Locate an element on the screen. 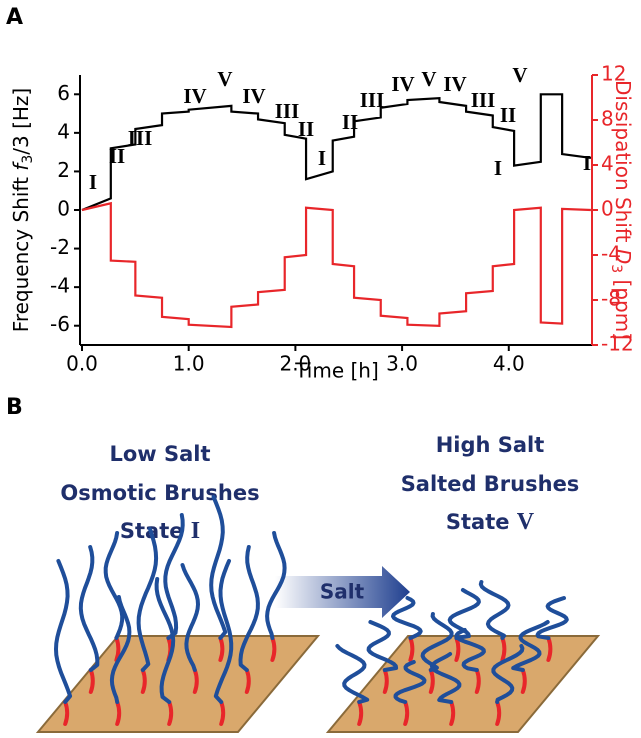  y2-label-part: Dissipation Shift is located at coordinates (624, 164).